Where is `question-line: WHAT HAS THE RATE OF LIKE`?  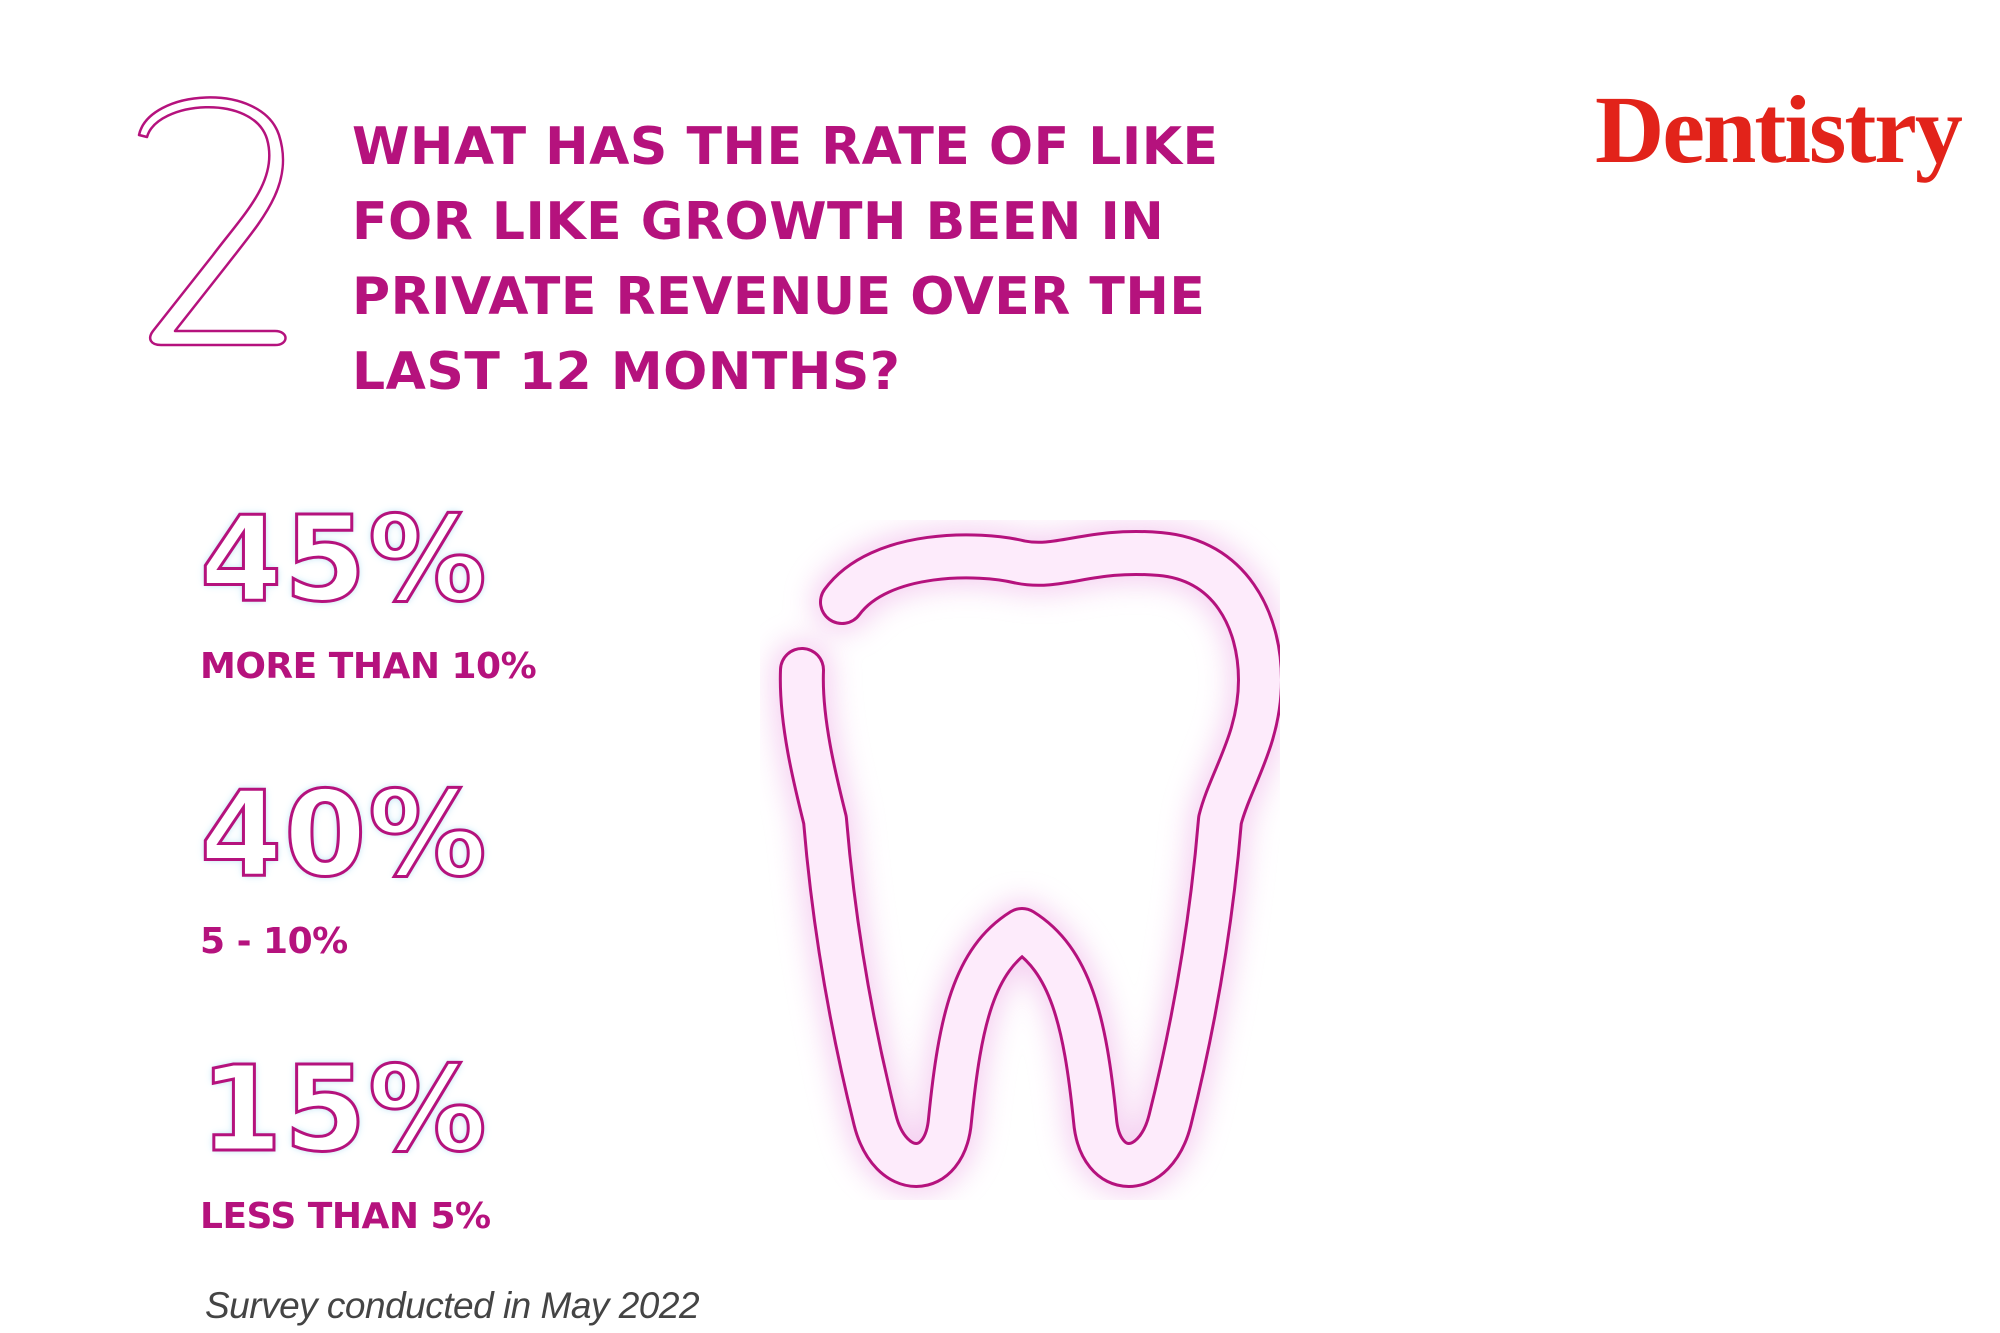 question-line: WHAT HAS THE RATE OF LIKE is located at coordinates (785, 147).